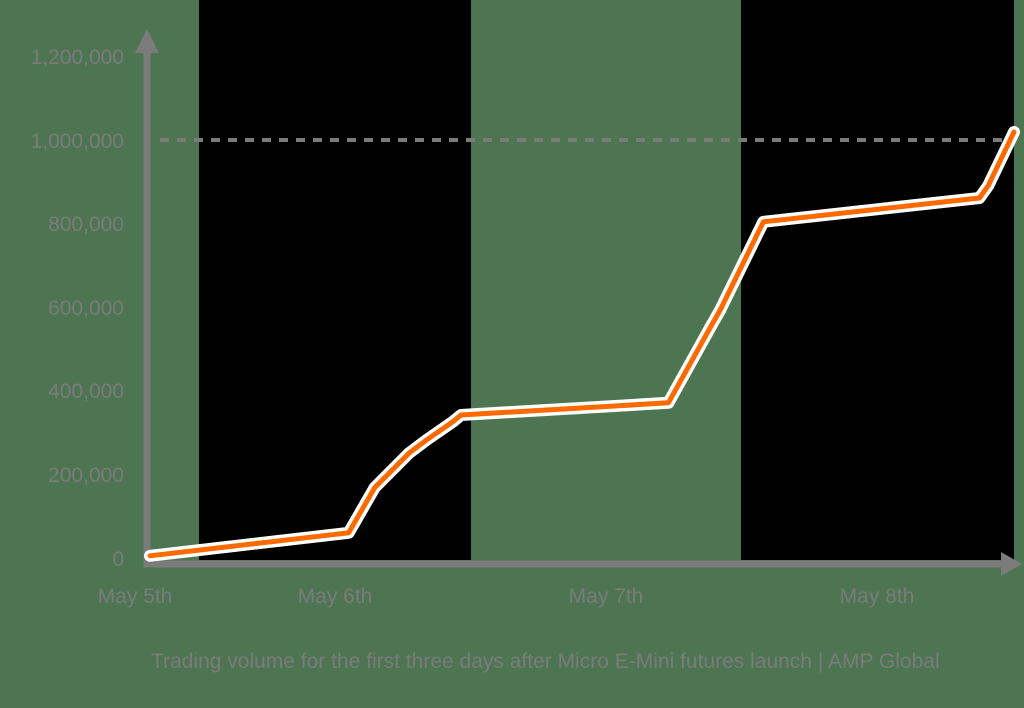  What do you see at coordinates (86, 308) in the screenshot?
I see `y-tick-label: 600,000` at bounding box center [86, 308].